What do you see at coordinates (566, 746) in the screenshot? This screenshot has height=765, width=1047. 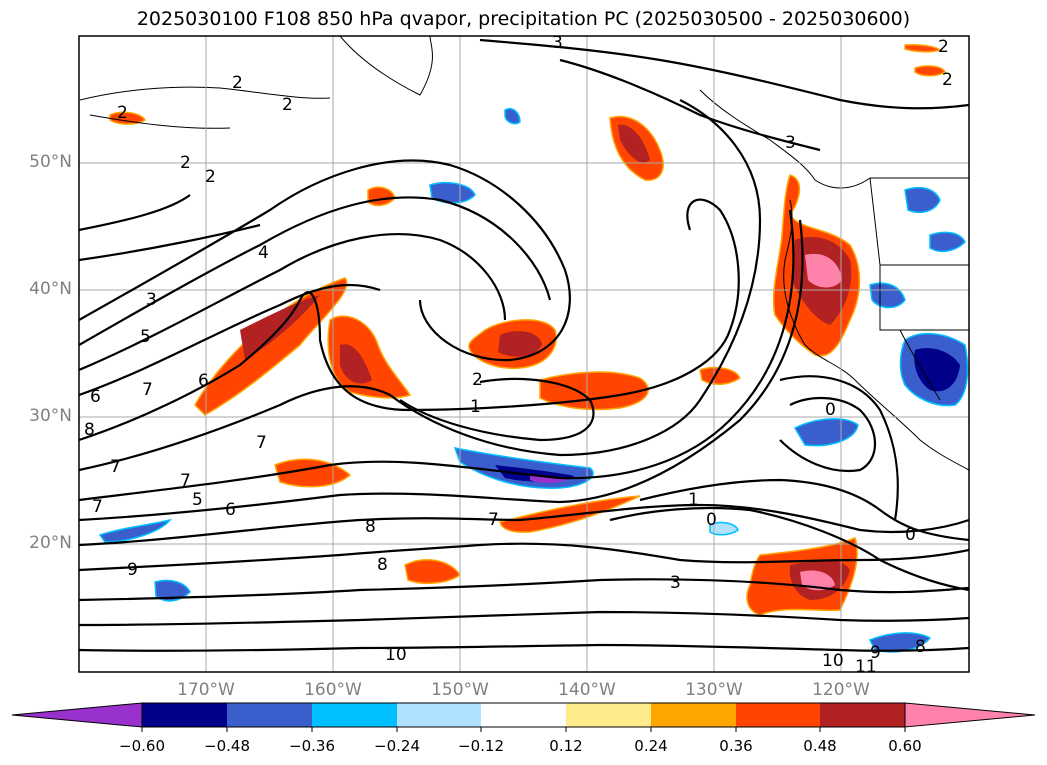 I see `colorbar-tick-label: 0.12` at bounding box center [566, 746].